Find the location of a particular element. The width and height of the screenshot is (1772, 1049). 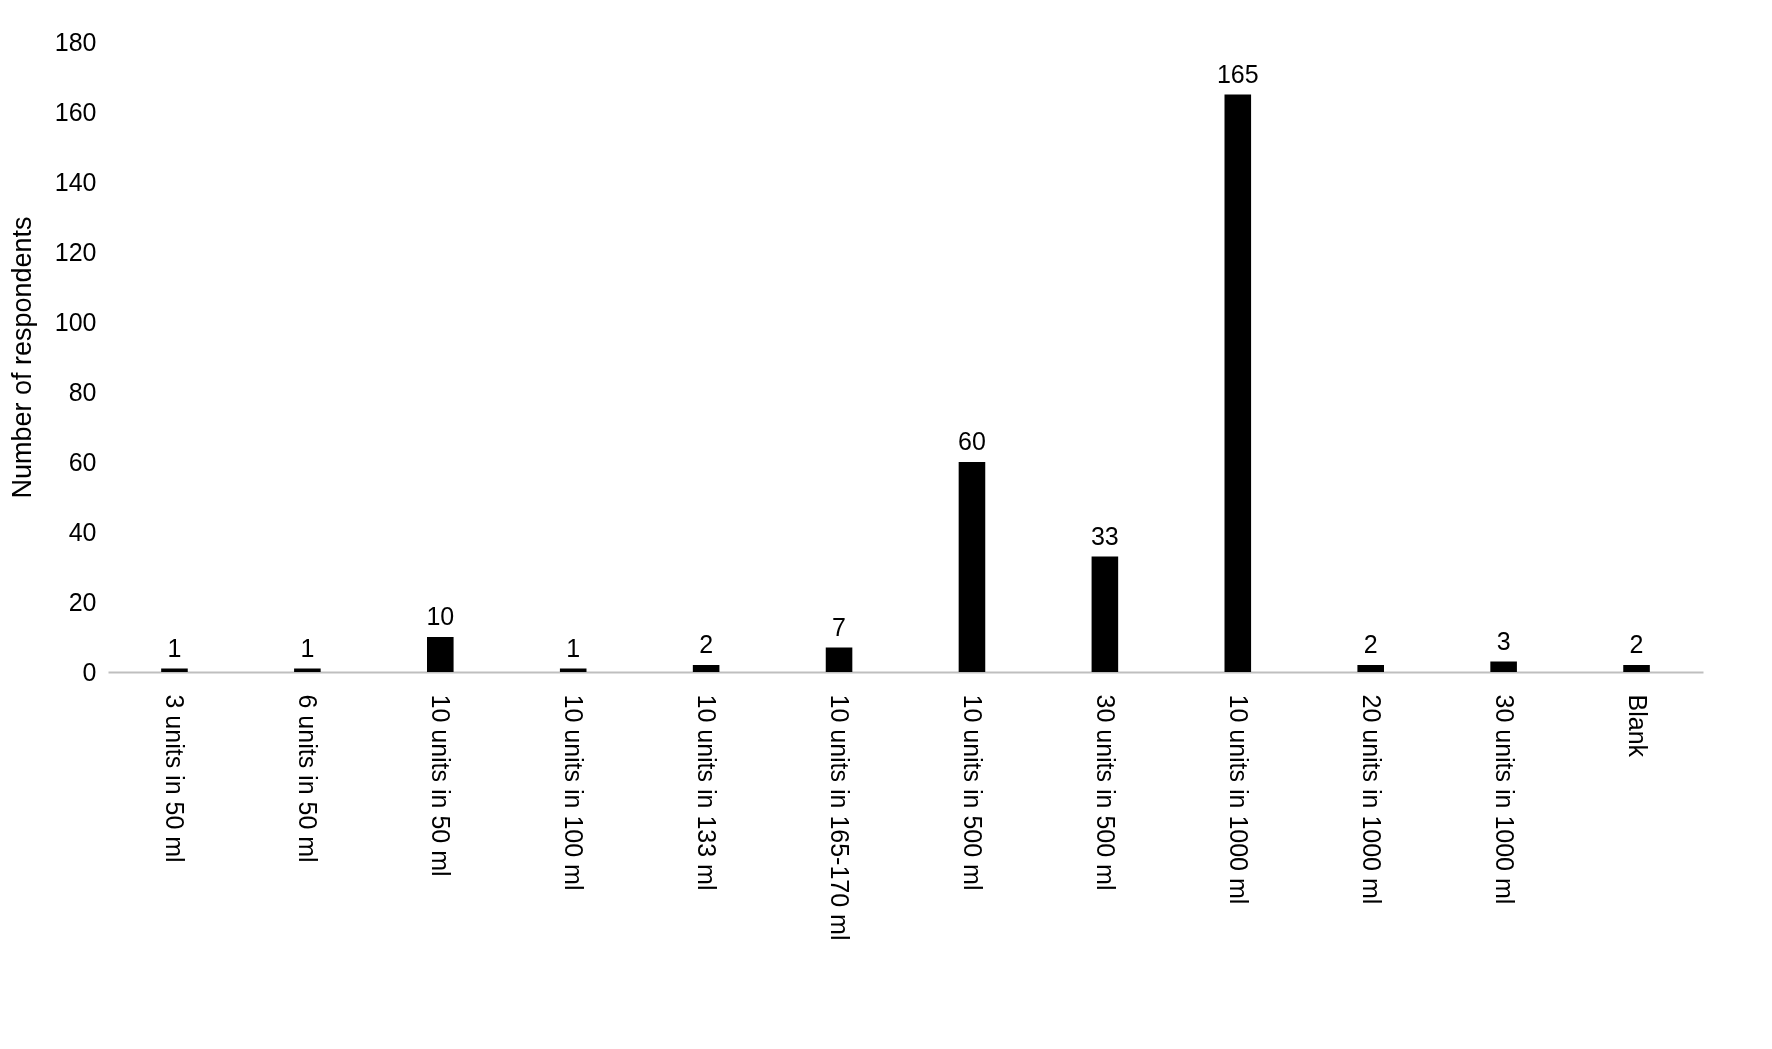

x-tick-label: 10 units in 500 ml is located at coordinates (972, 792).